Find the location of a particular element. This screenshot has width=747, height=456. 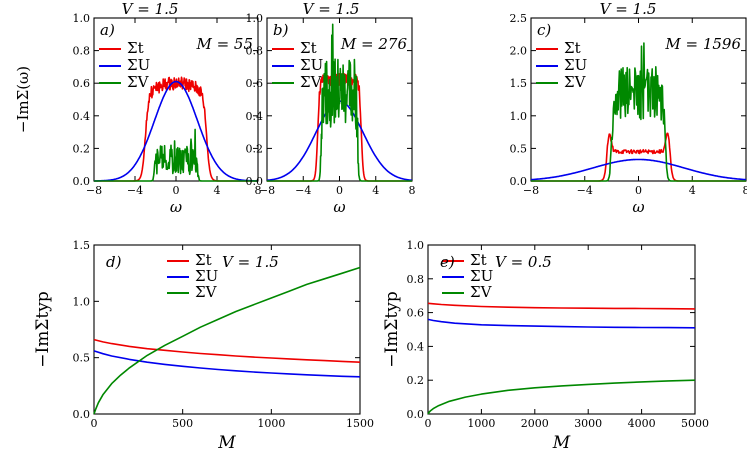

panel-label: a) is located at coordinates (107, 30).